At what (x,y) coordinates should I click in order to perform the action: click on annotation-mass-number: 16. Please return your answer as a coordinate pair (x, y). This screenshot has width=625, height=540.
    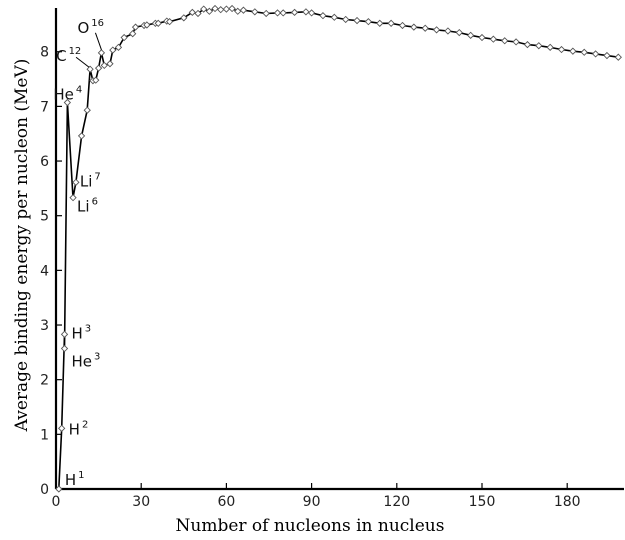
    Looking at the image, I should click on (97, 23).